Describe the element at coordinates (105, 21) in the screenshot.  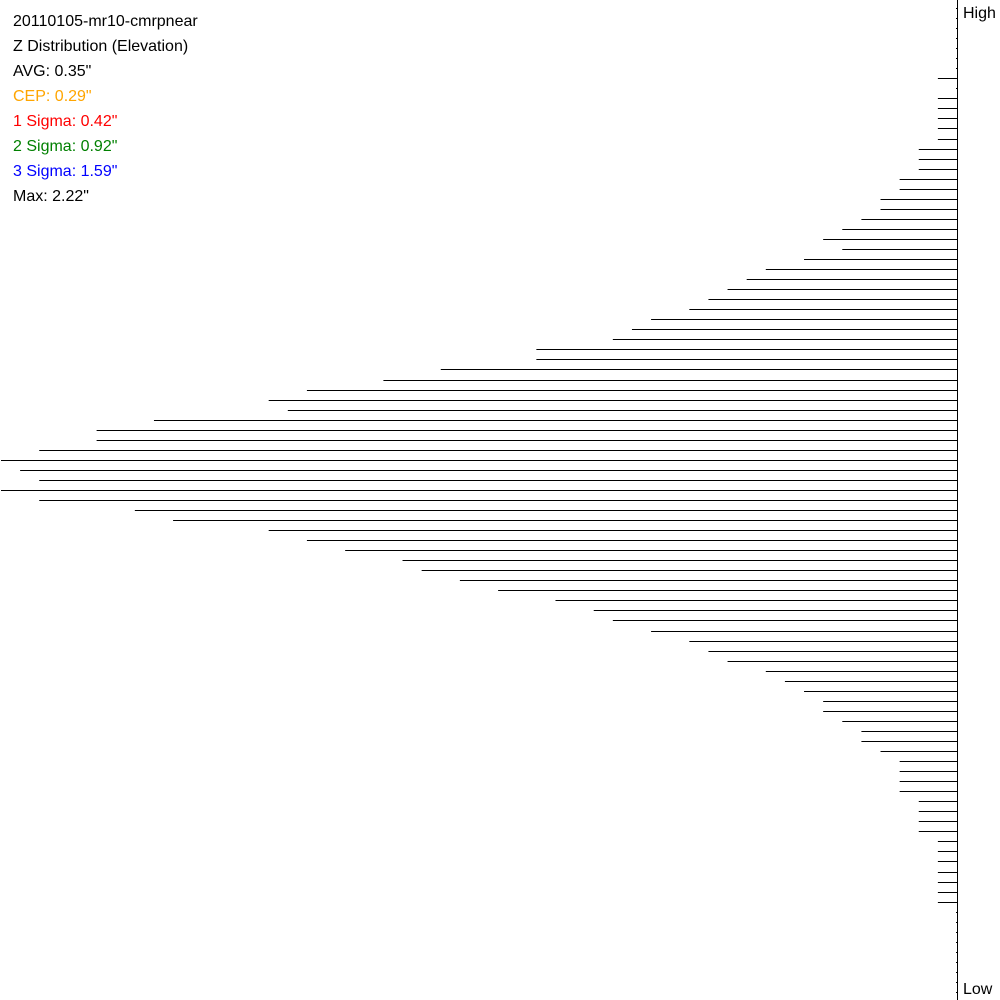
I see `chart-title: 20110105-mr10-cmrpnear` at that location.